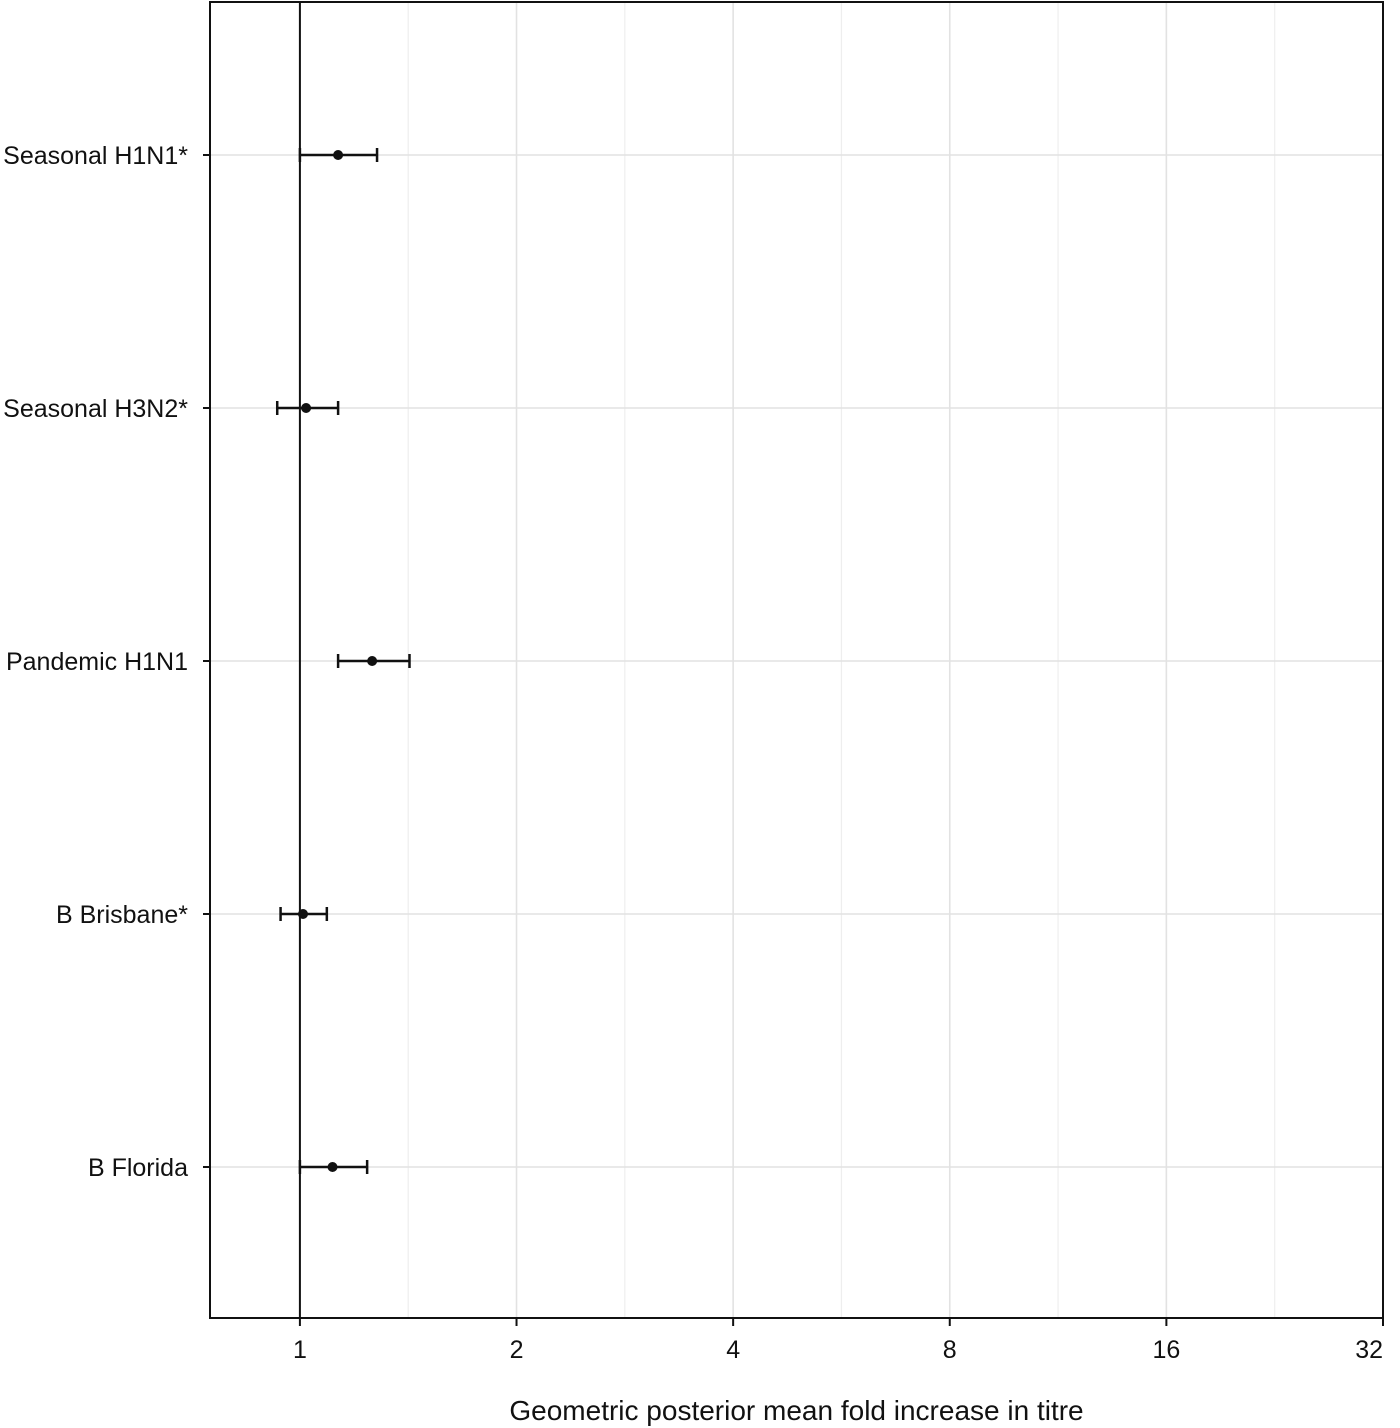 Image resolution: width=1400 pixels, height=1428 pixels. I want to click on x-tick-label: 2, so click(517, 1350).